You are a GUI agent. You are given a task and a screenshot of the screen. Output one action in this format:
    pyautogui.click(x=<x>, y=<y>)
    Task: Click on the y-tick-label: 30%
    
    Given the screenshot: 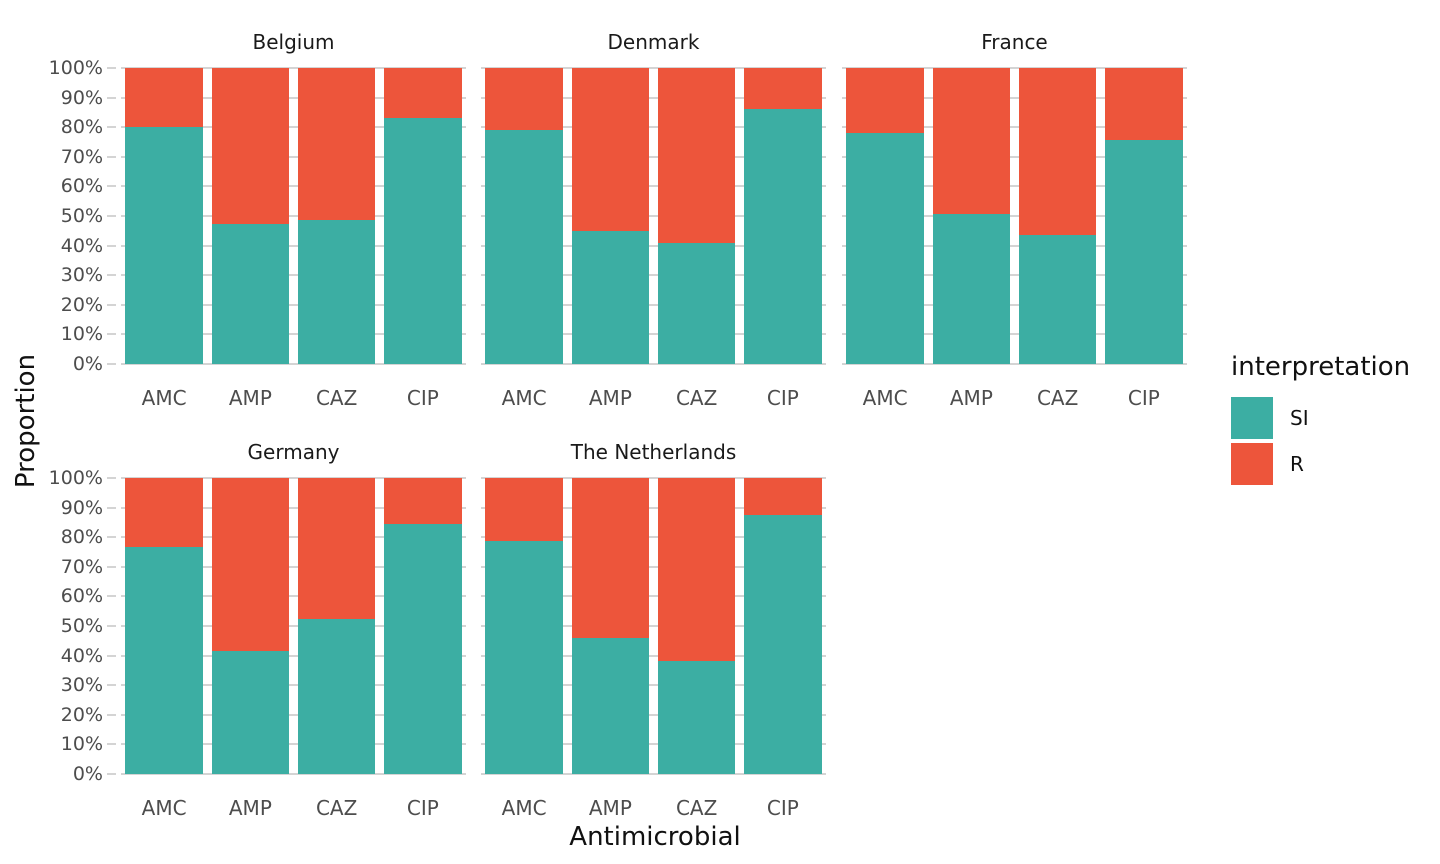 What is the action you would take?
    pyautogui.click(x=81, y=685)
    